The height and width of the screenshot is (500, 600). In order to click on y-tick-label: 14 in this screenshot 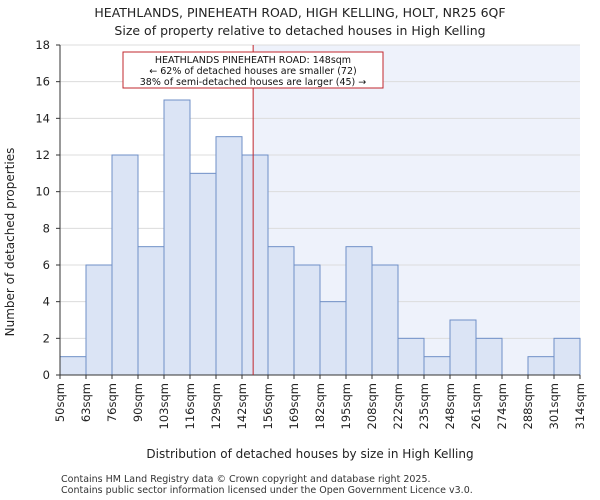, I will do `click(42, 118)`.